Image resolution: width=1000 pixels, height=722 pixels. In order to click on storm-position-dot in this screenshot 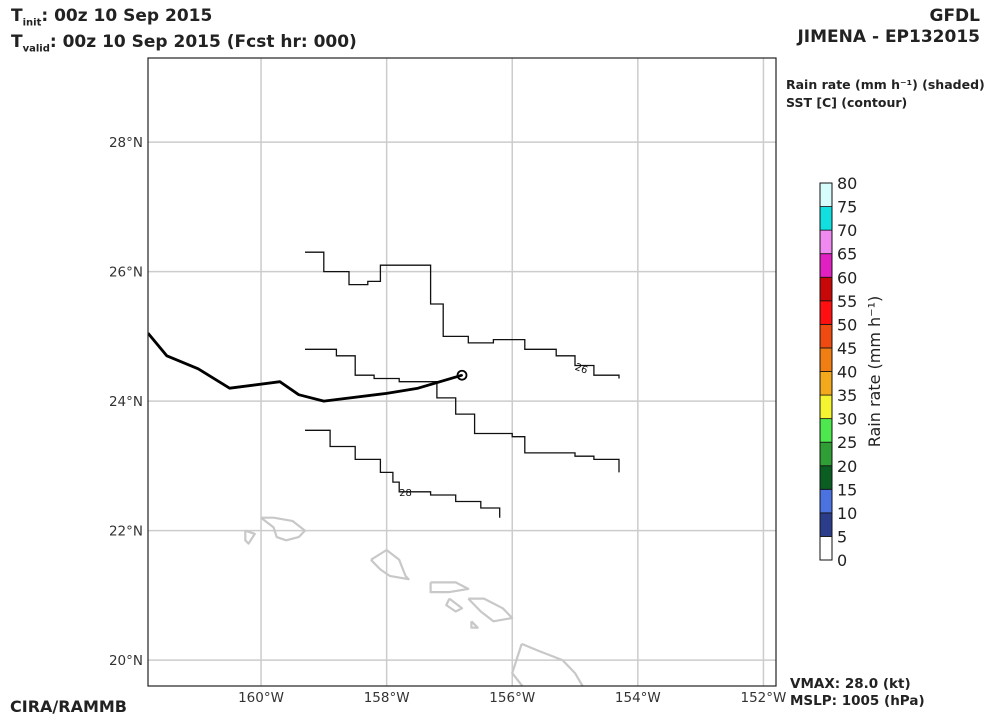, I will do `click(462, 375)`.